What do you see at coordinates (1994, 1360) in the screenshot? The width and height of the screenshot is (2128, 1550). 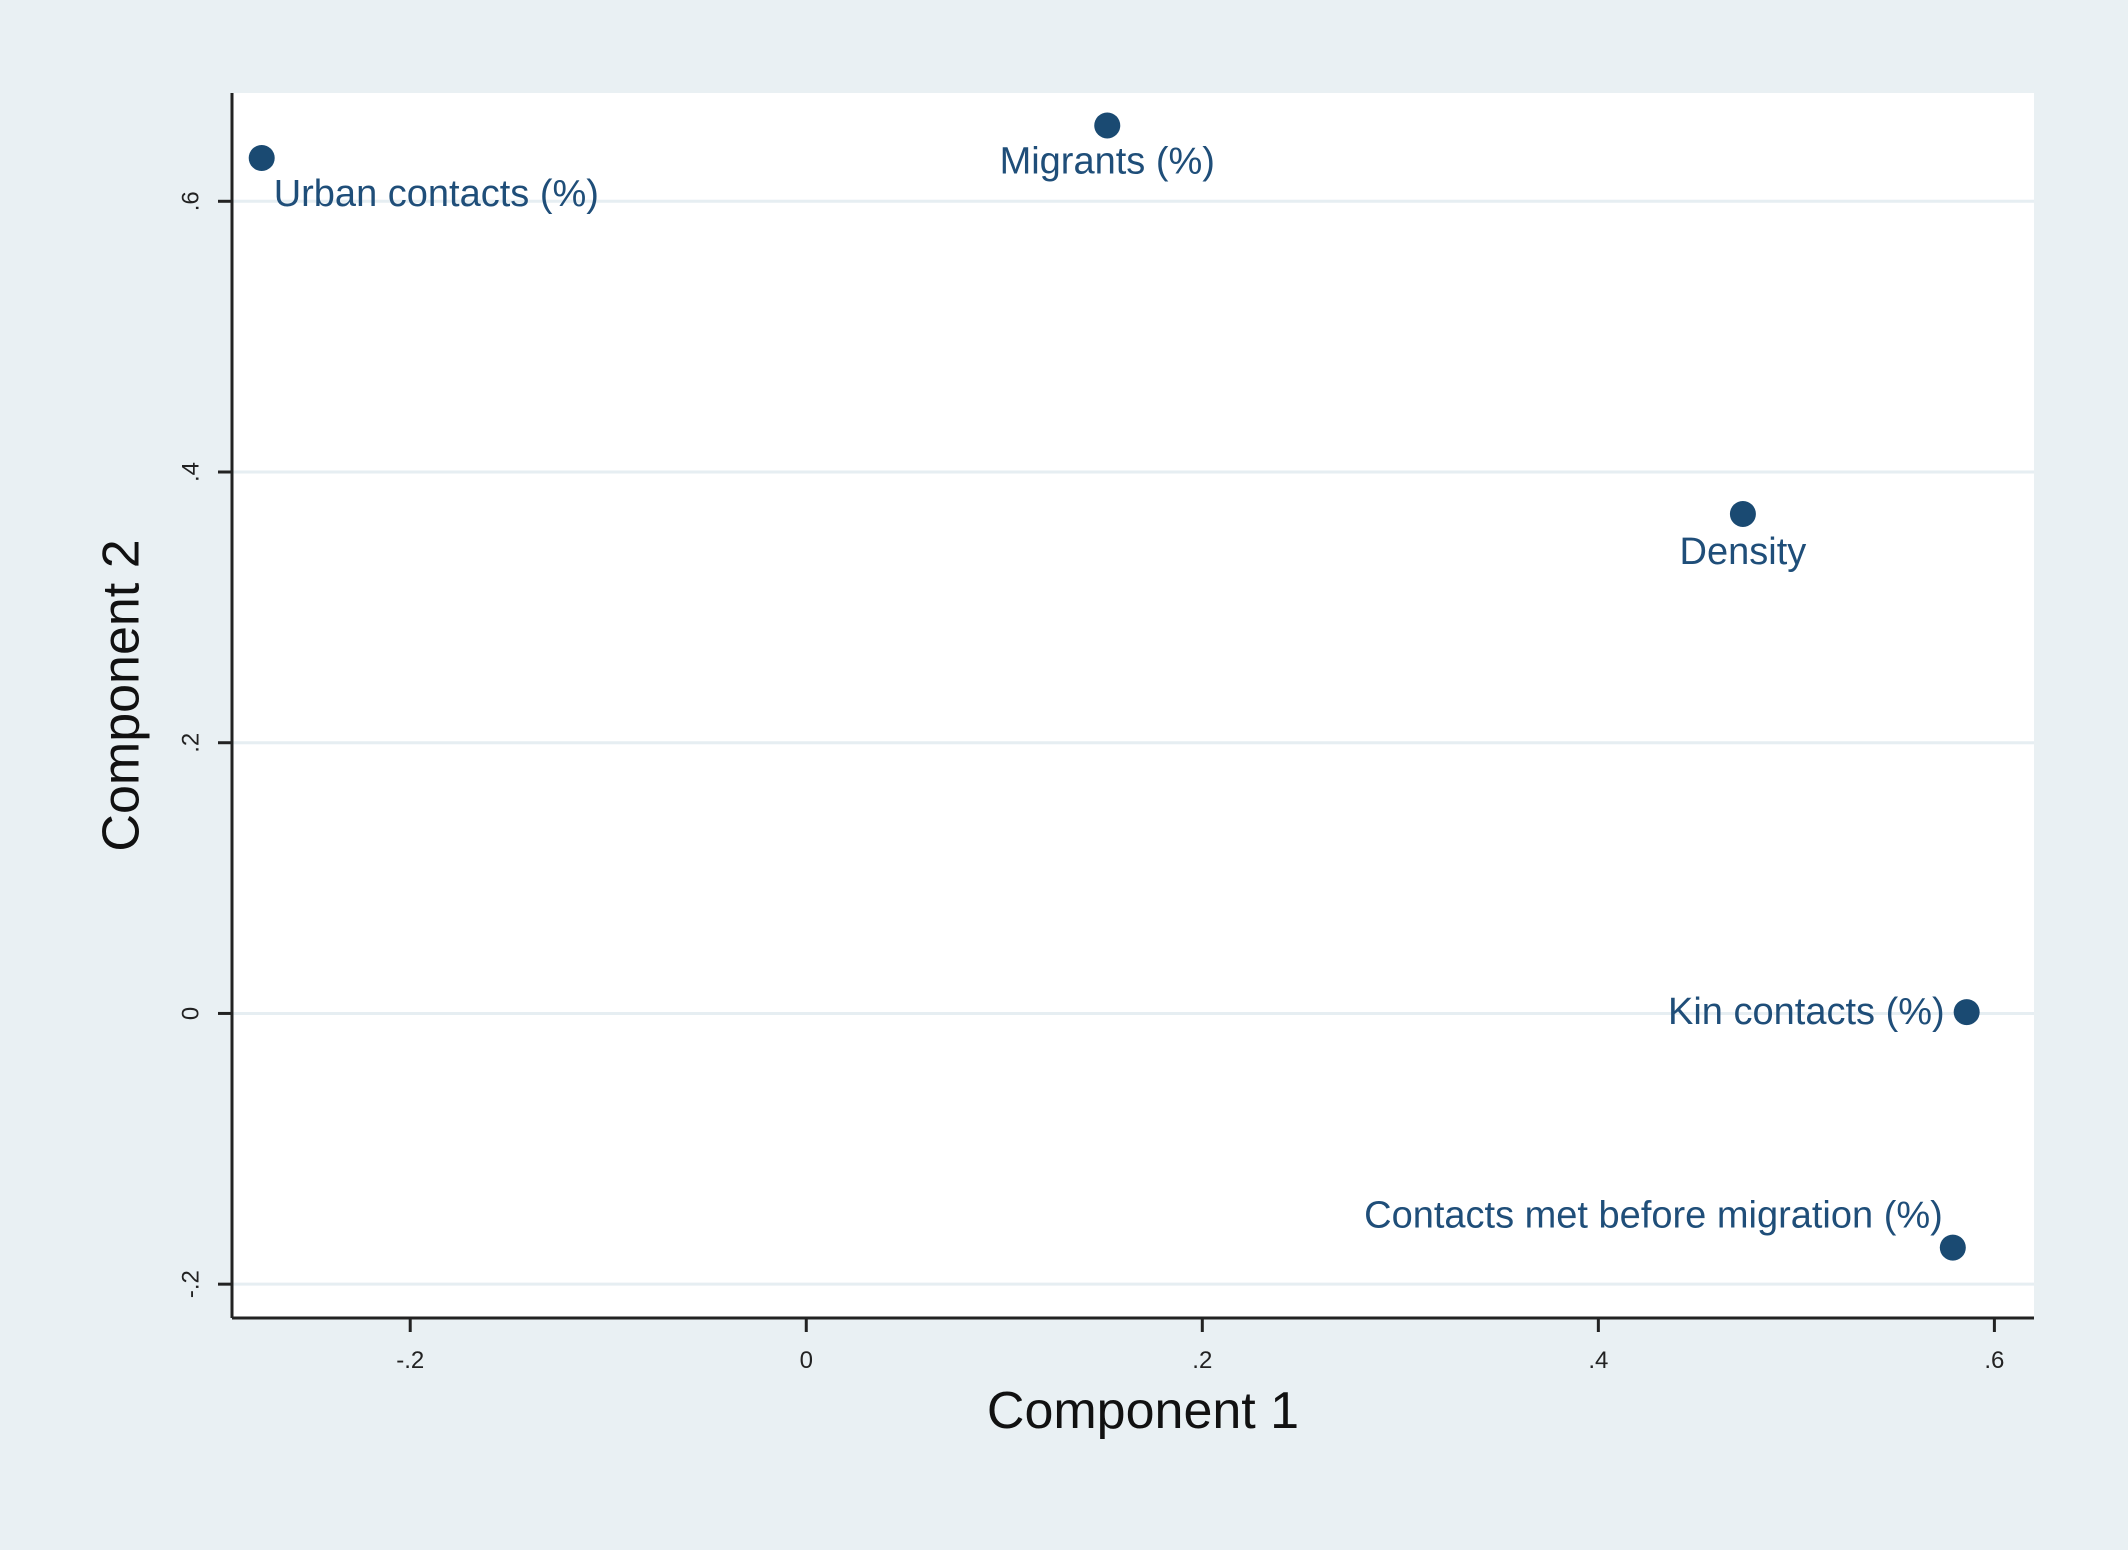 I see `x-tick-label: .6` at bounding box center [1994, 1360].